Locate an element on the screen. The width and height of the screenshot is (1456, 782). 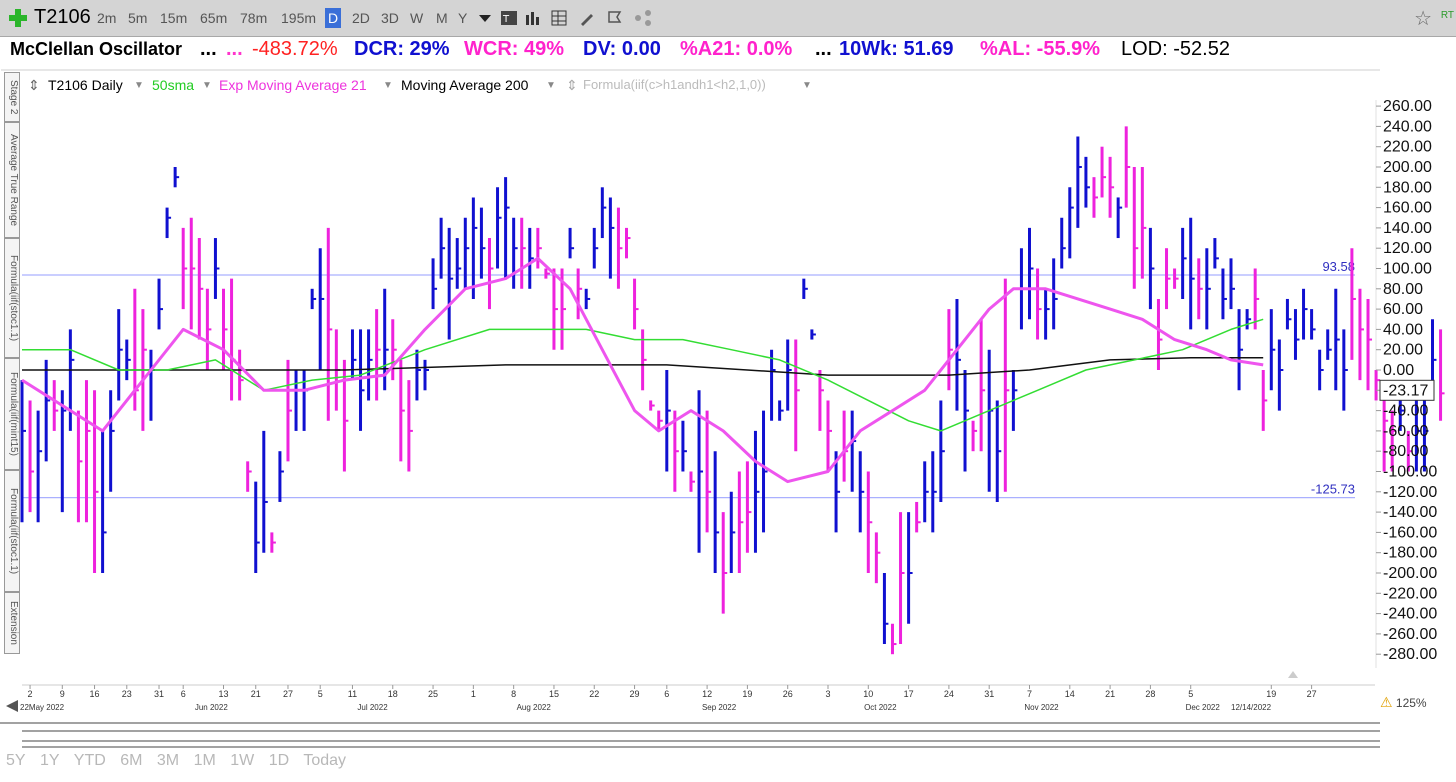
month-label: 12/14/2022 is located at coordinates (1251, 707).